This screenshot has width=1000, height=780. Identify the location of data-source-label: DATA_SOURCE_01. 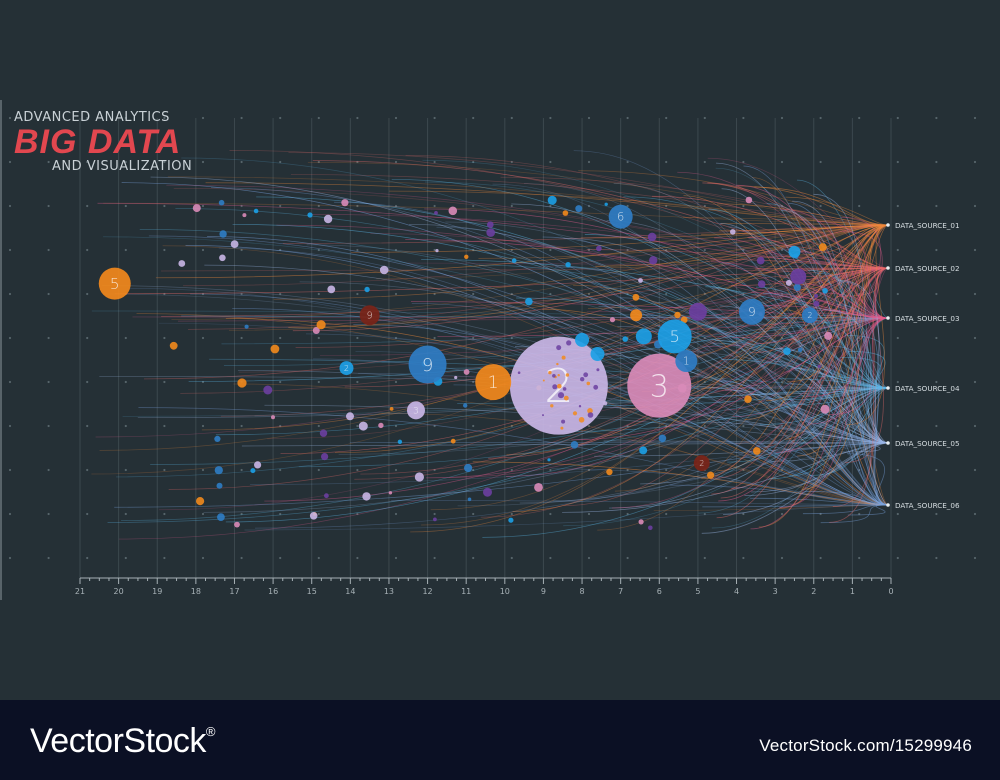
(927, 225).